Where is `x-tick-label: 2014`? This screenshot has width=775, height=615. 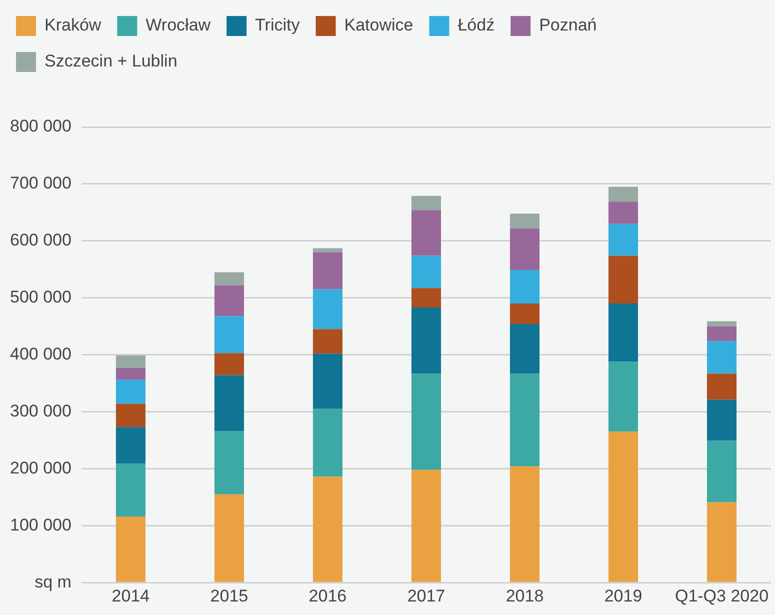 x-tick-label: 2014 is located at coordinates (131, 596).